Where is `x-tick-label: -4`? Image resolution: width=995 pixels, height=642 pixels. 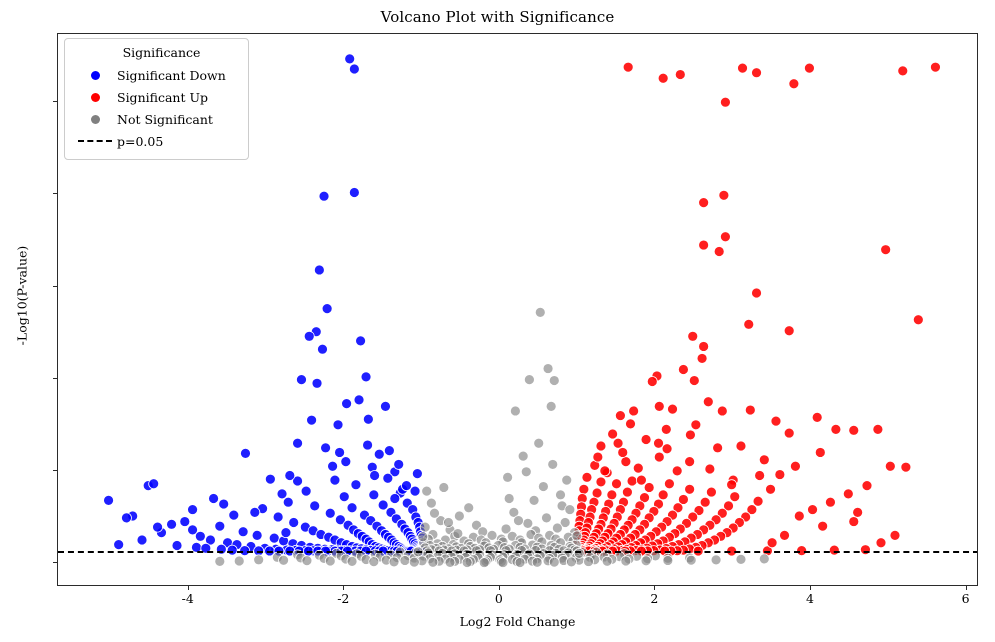 x-tick-label: -4 is located at coordinates (187, 598).